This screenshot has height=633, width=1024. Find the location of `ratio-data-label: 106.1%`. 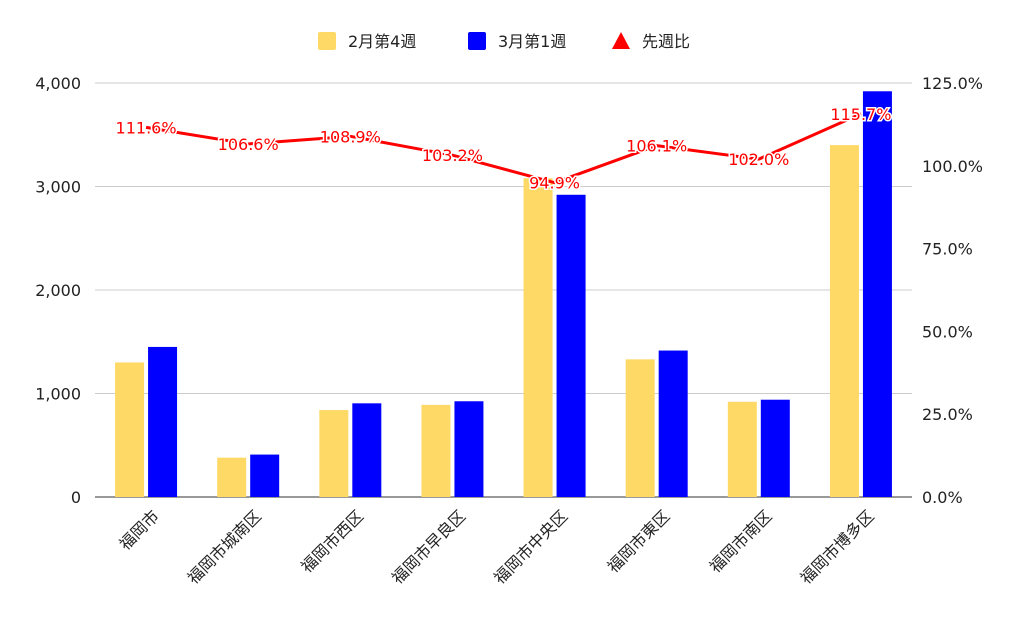

ratio-data-label: 106.1% is located at coordinates (656, 146).